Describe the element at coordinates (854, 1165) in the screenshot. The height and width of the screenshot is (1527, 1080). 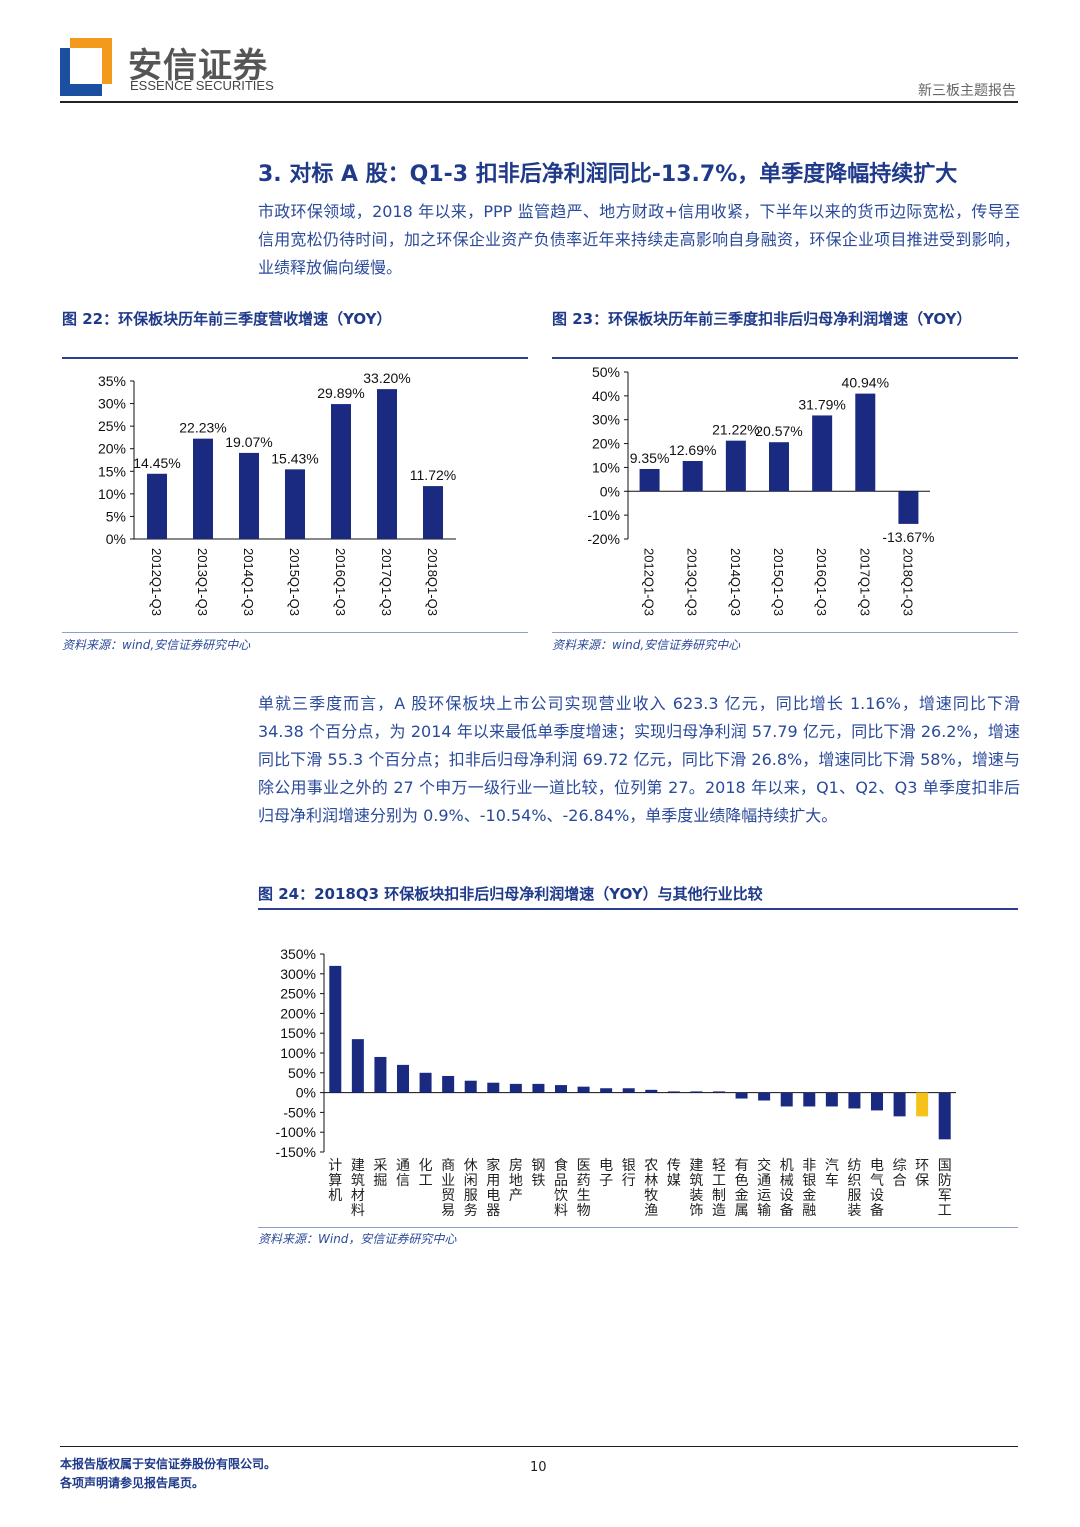
I see `x-tick-label: 纺` at that location.